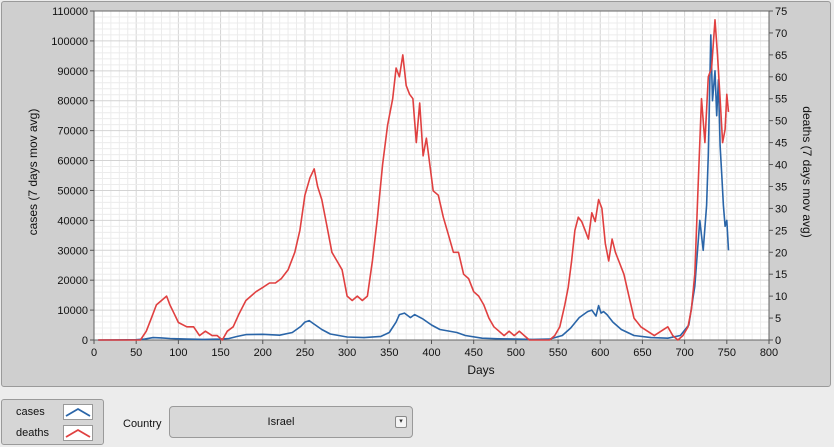 The image size is (834, 447). I want to click on y2-tick-label: 65, so click(781, 56).